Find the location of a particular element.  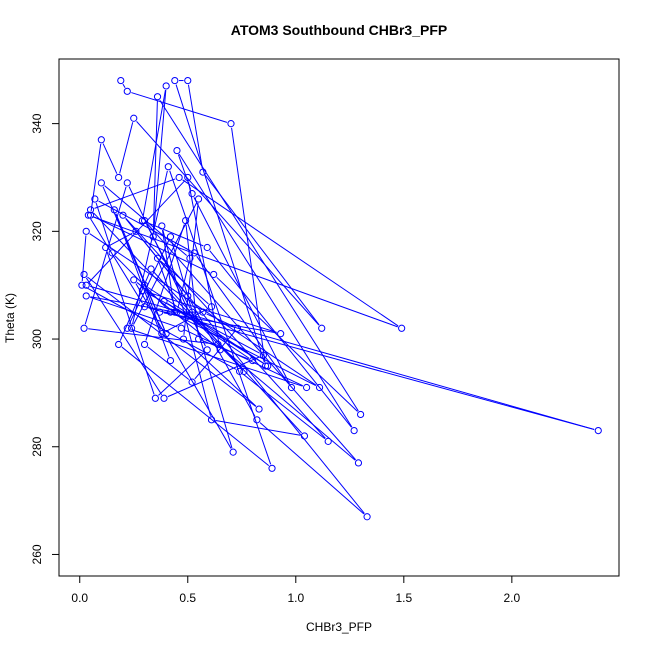

x-axis: 0.0 0.5 1.0 1.5 2.0 is located at coordinates (296, 590).